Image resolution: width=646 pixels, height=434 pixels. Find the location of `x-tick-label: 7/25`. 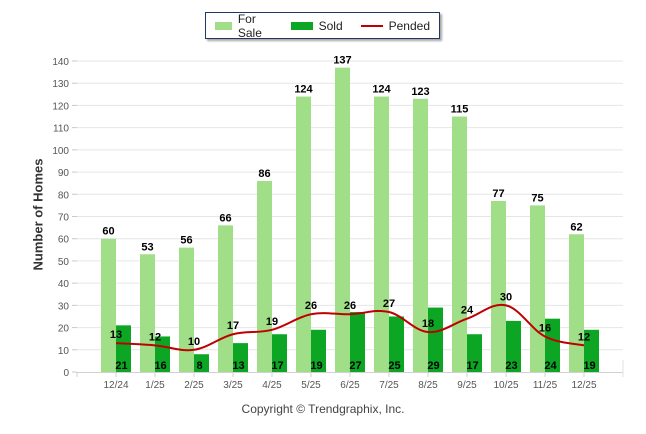

x-tick-label: 7/25 is located at coordinates (389, 385).